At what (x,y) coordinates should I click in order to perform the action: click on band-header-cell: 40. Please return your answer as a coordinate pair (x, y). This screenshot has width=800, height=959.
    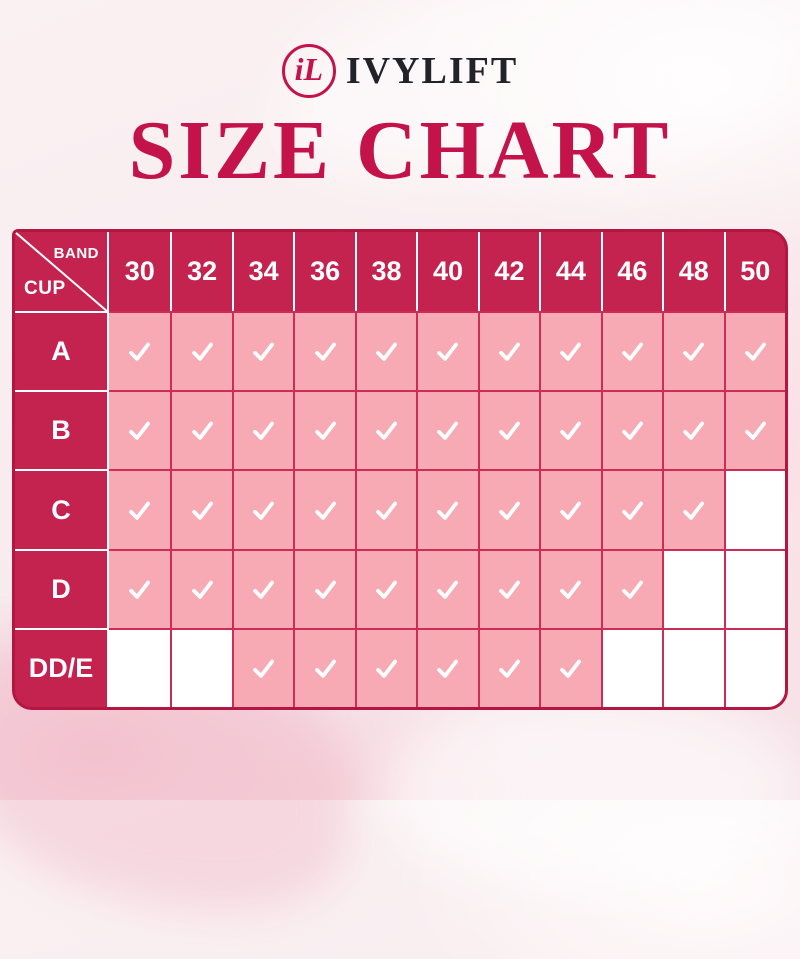
    Looking at the image, I should click on (447, 272).